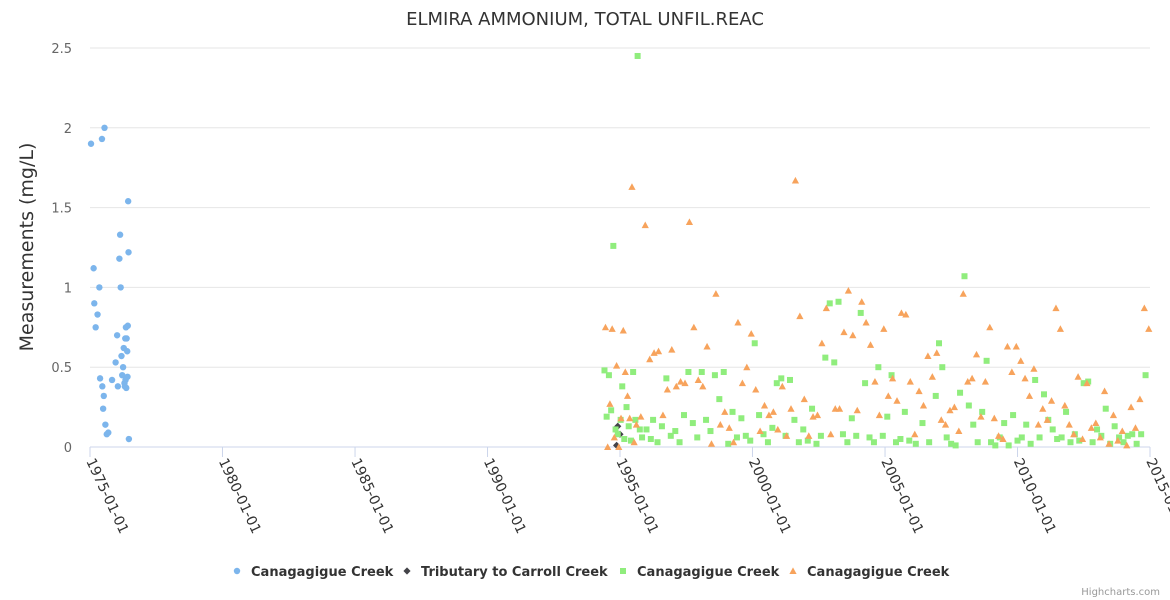  I want to click on legend-item: Tributary to Carroll Creek, so click(505, 572).